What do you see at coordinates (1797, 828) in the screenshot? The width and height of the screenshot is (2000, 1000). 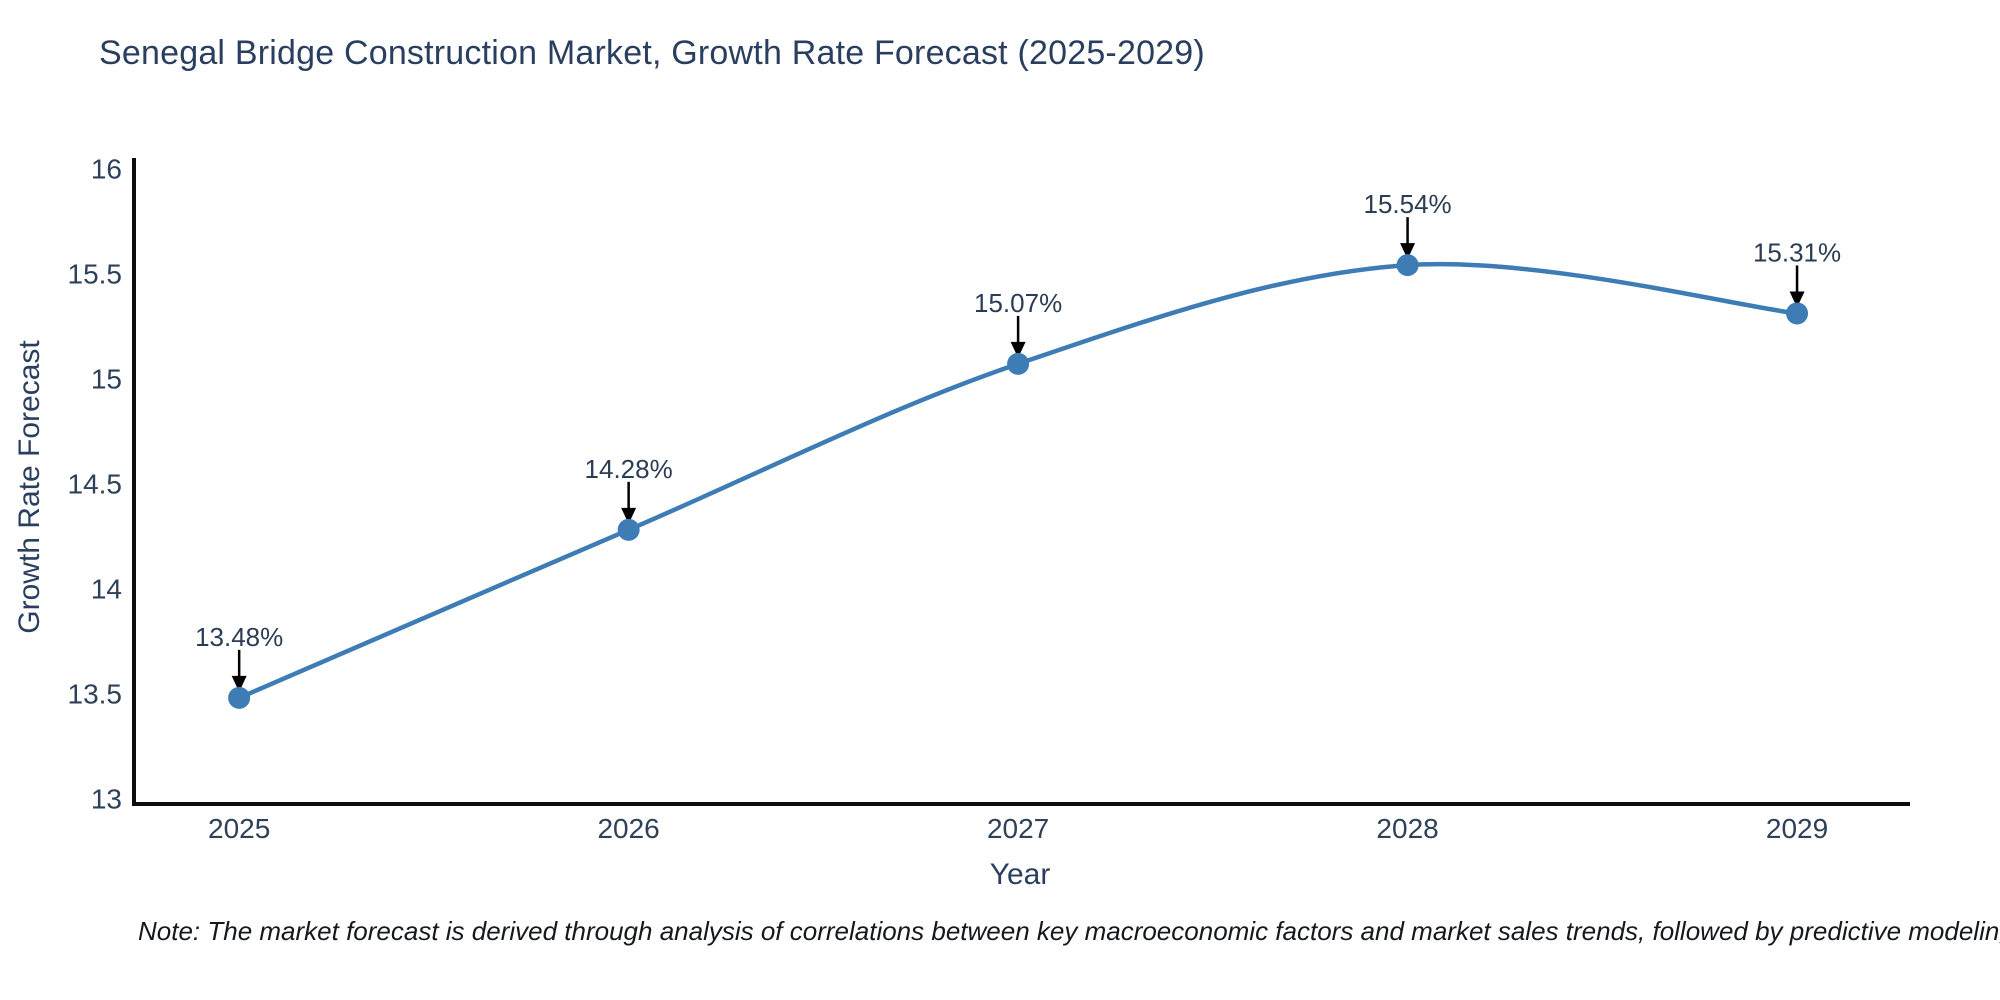 I see `x-tick-label: 2029` at bounding box center [1797, 828].